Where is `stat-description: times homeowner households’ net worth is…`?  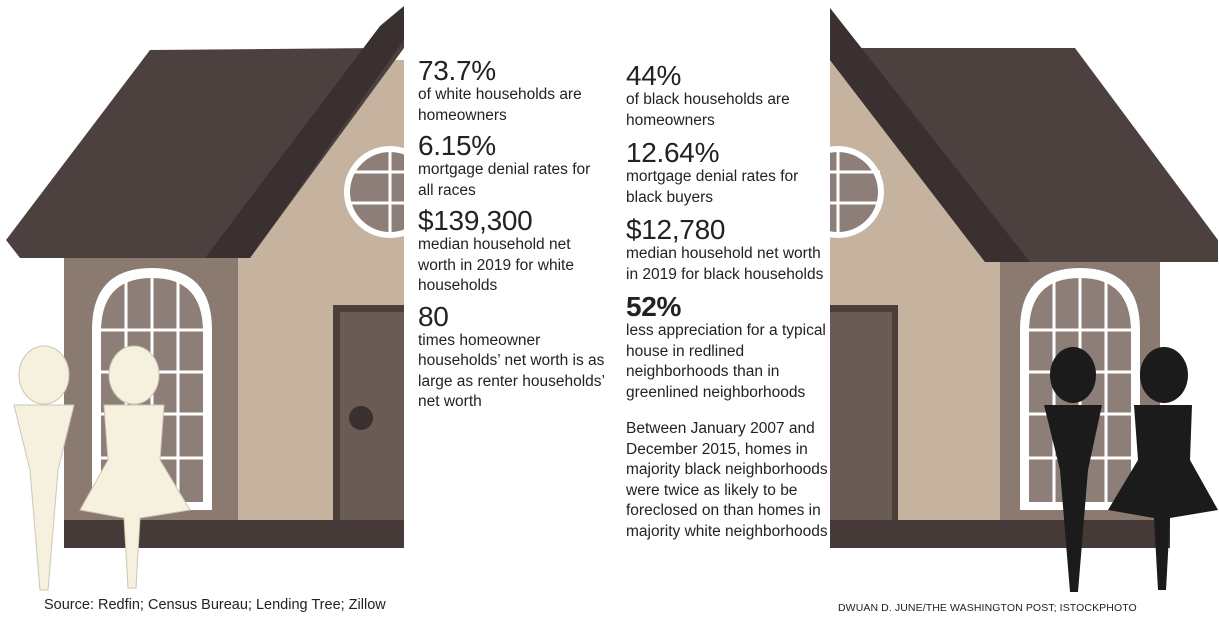 stat-description: times homeowner households’ net worth is… is located at coordinates (511, 371).